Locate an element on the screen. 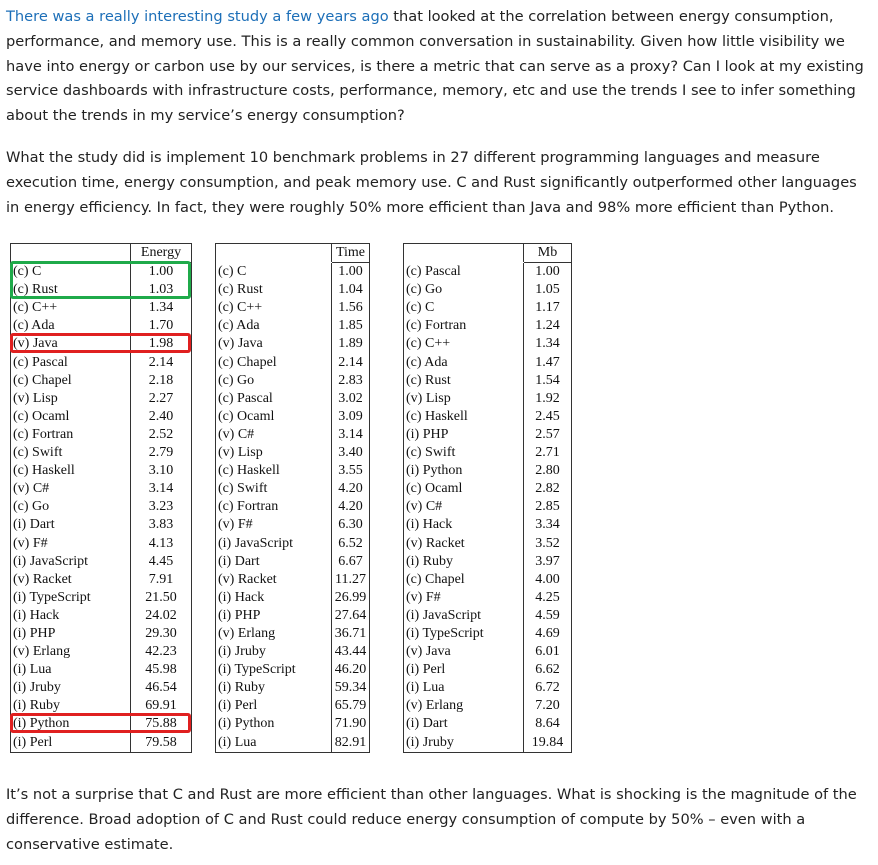 The height and width of the screenshot is (865, 878). value: 1.54 is located at coordinates (547, 380).